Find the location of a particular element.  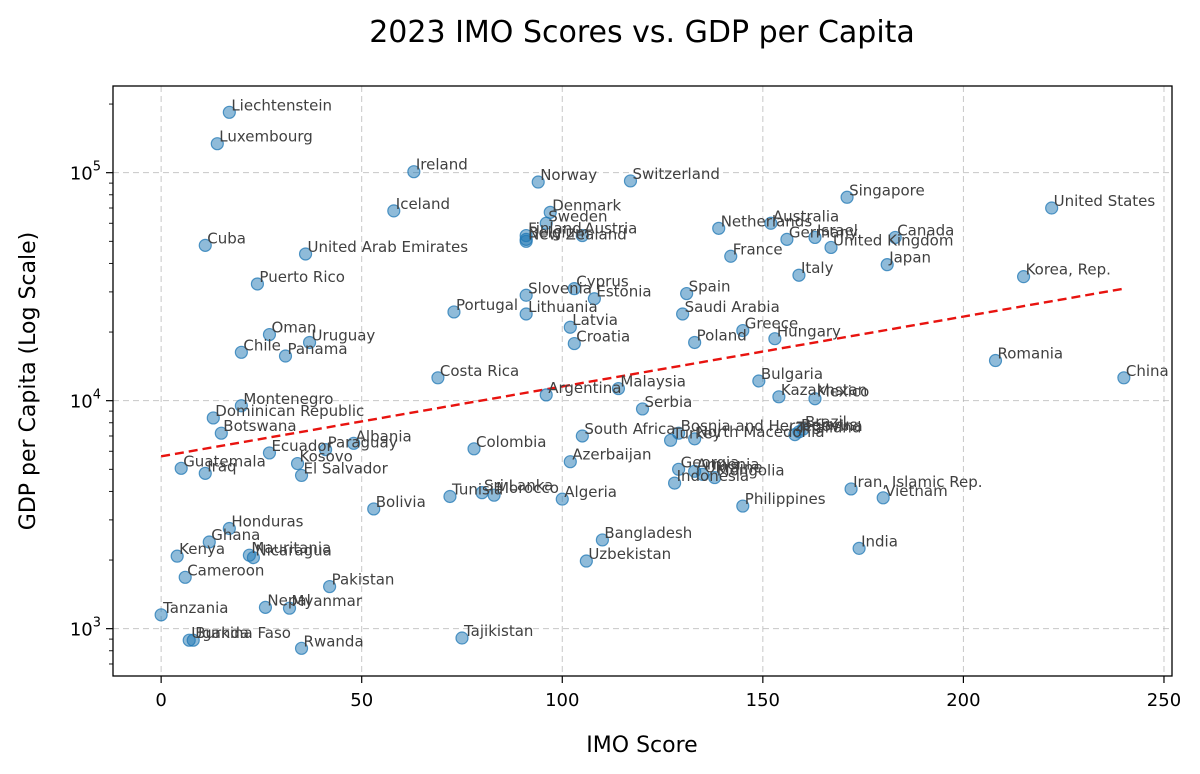

point-label: Portugal is located at coordinates (487, 305).